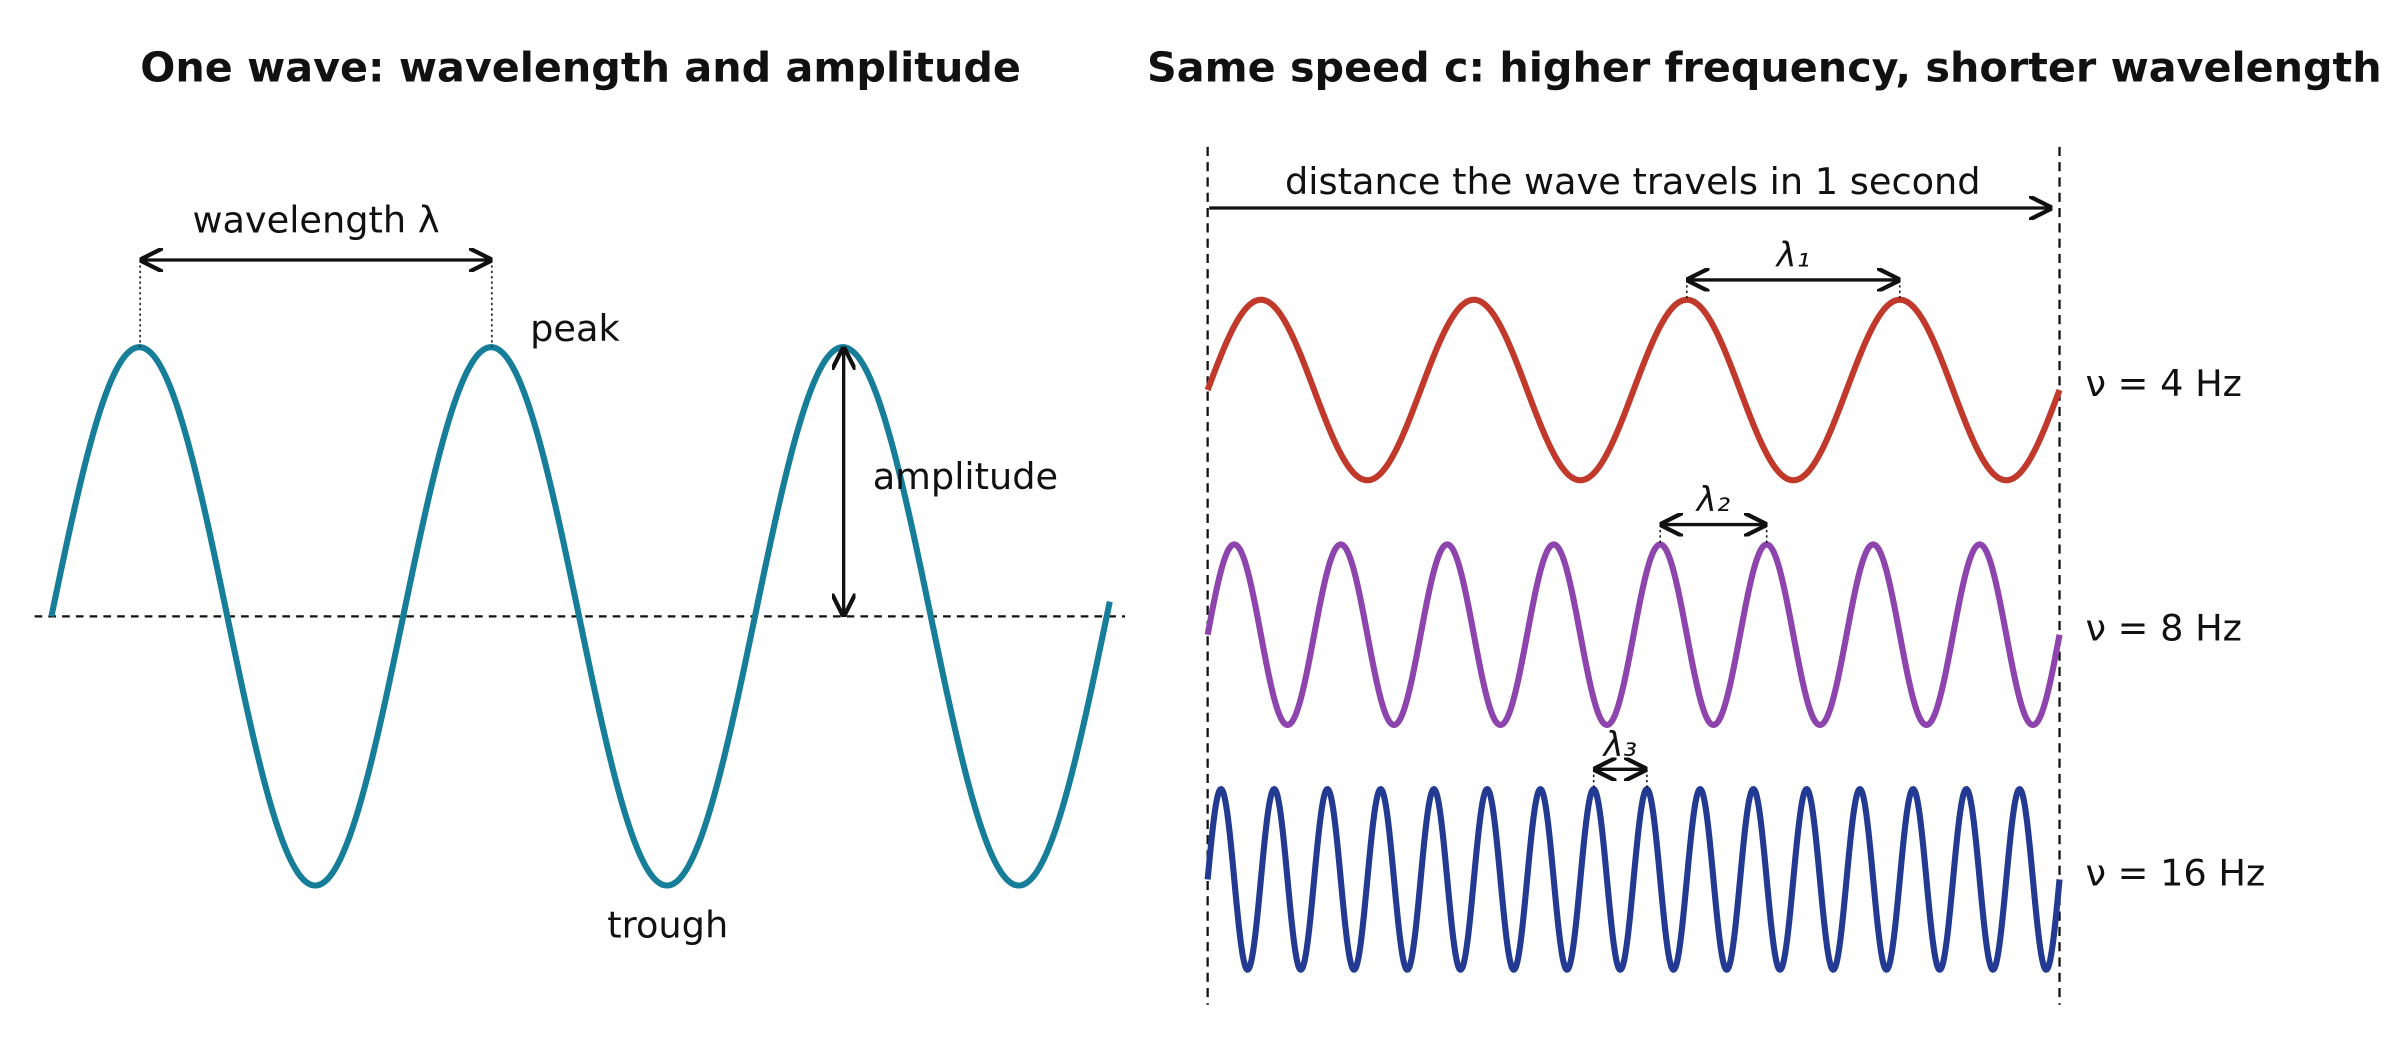 The height and width of the screenshot is (1044, 2400). What do you see at coordinates (575, 328) in the screenshot?
I see `peak-label: peak` at bounding box center [575, 328].